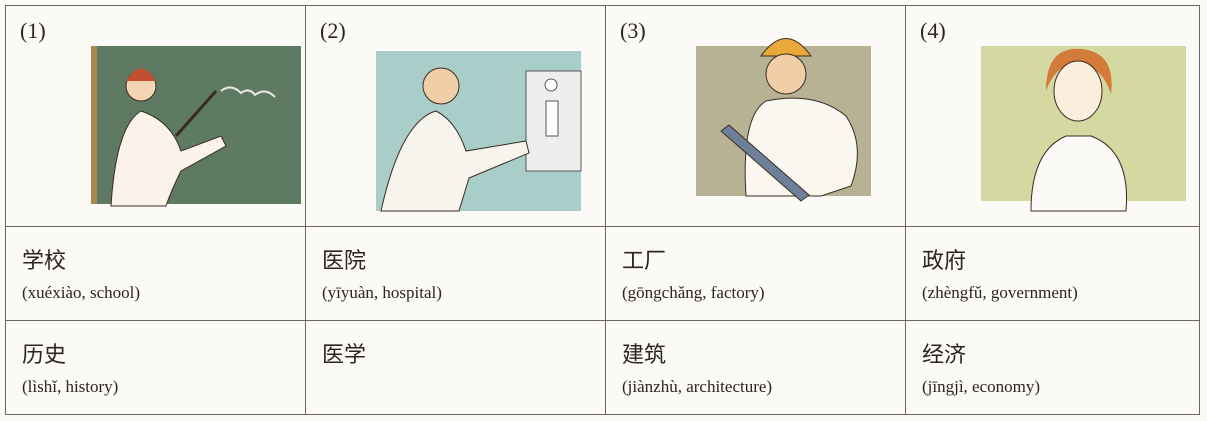  I want to click on text-cell: 学校 (xuéxiào, school), so click(156, 274).